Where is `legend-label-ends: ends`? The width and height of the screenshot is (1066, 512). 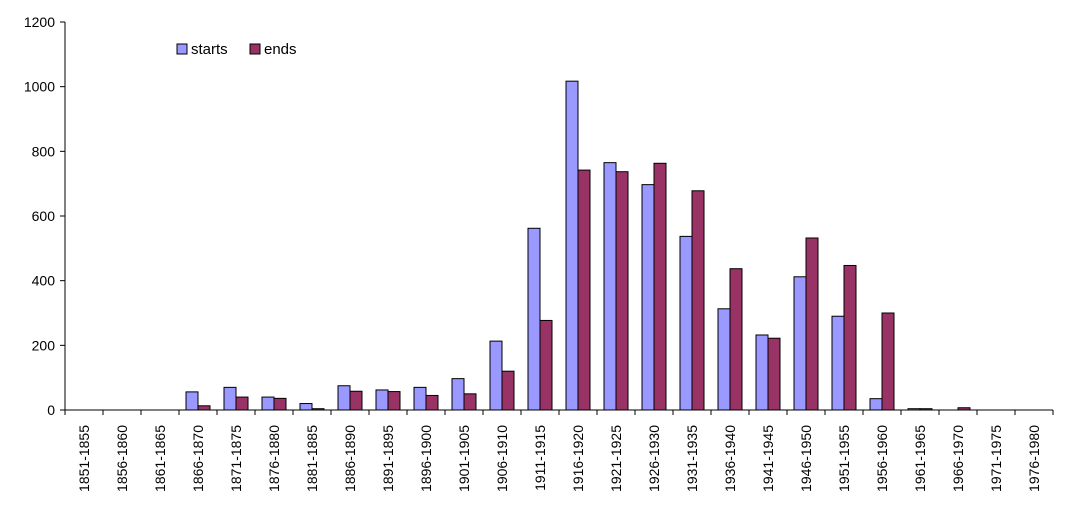
legend-label-ends: ends is located at coordinates (280, 49).